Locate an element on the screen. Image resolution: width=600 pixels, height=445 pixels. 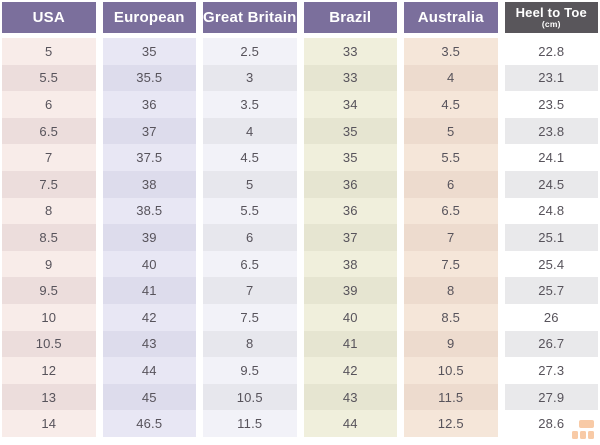
table-cell-usa: 5 is located at coordinates (49, 51).